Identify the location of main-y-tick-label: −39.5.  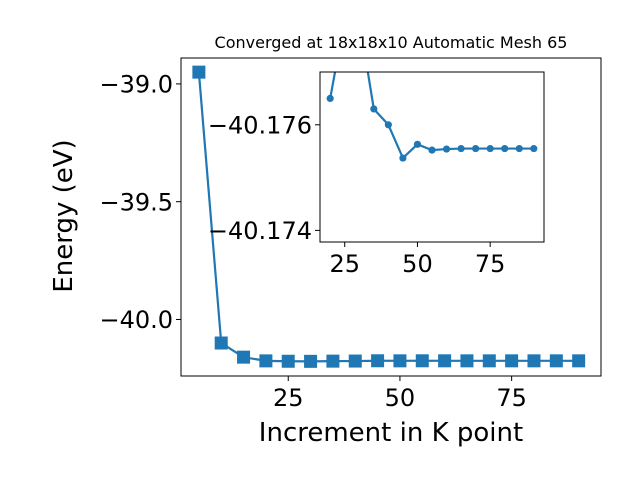
(136, 202).